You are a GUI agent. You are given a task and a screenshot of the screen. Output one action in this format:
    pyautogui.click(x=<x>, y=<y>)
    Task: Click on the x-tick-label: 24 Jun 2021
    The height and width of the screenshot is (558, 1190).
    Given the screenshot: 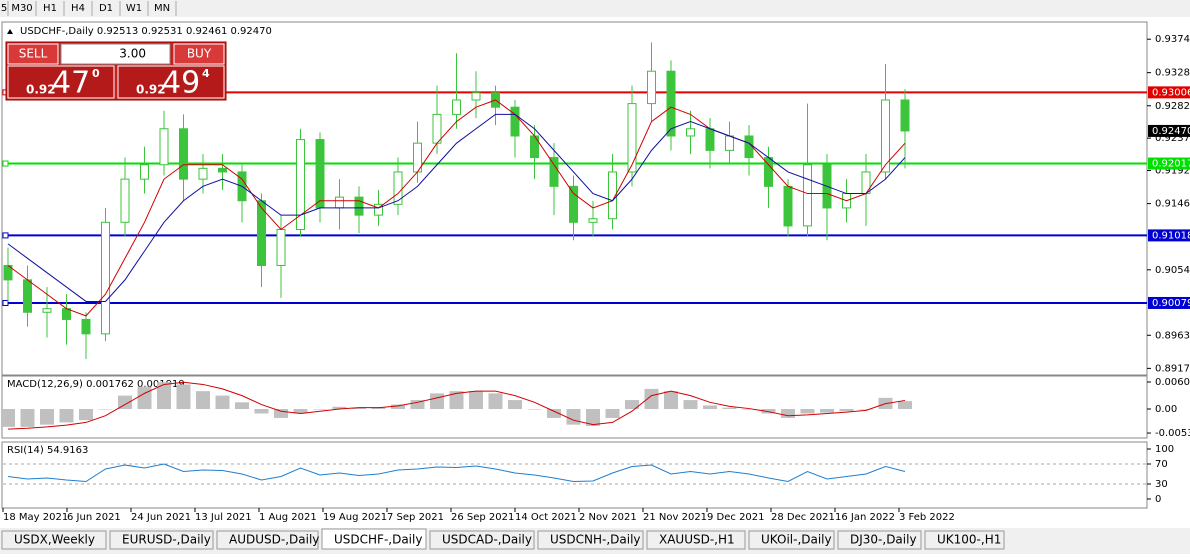 What is the action you would take?
    pyautogui.click(x=161, y=517)
    